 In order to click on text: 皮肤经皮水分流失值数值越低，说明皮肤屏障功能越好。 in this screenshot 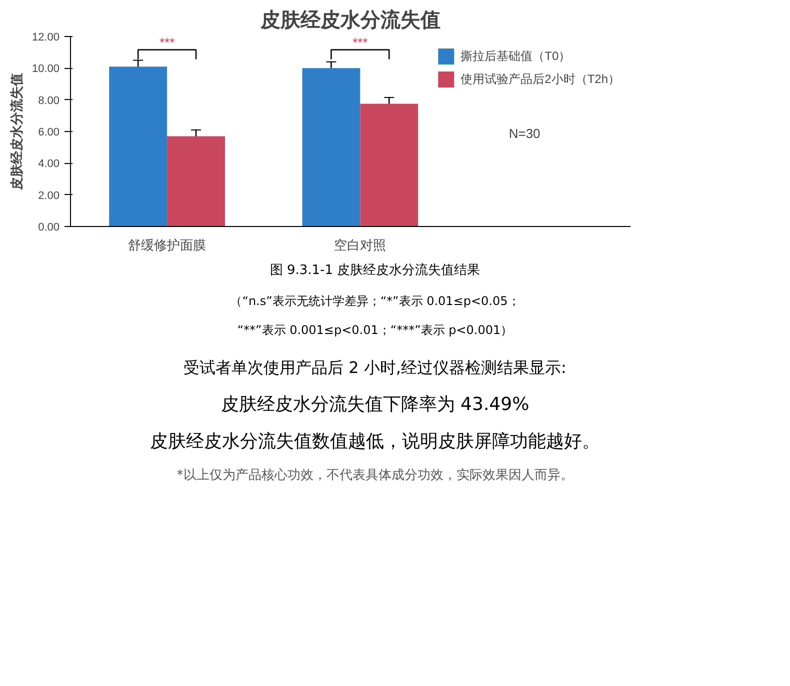, I will do `click(375, 442)`.